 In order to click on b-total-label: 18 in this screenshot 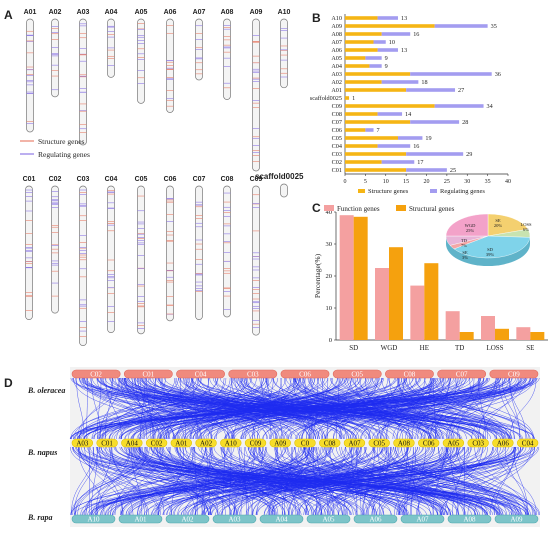, I will do `click(424, 82)`.